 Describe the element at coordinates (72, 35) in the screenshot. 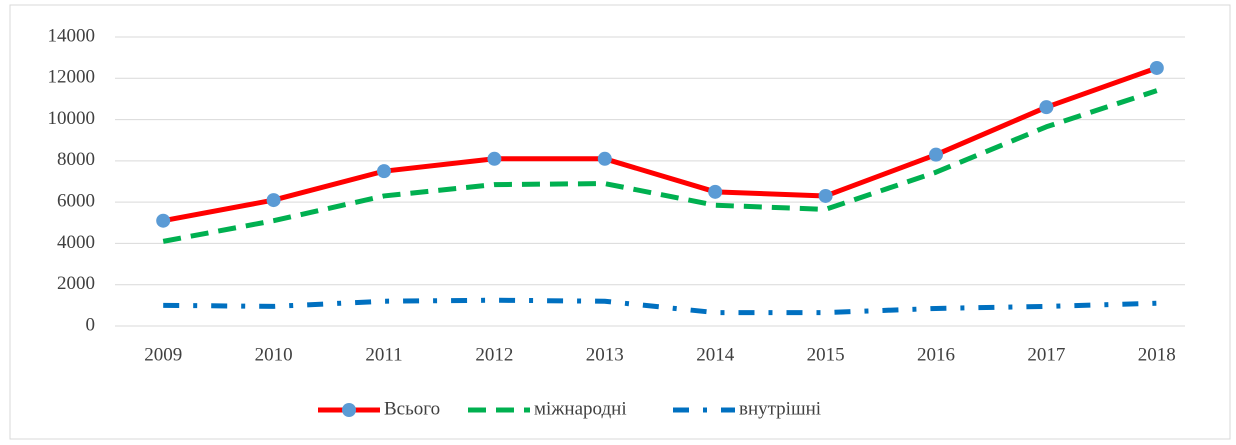

I see `y-tick-label: 14000` at that location.